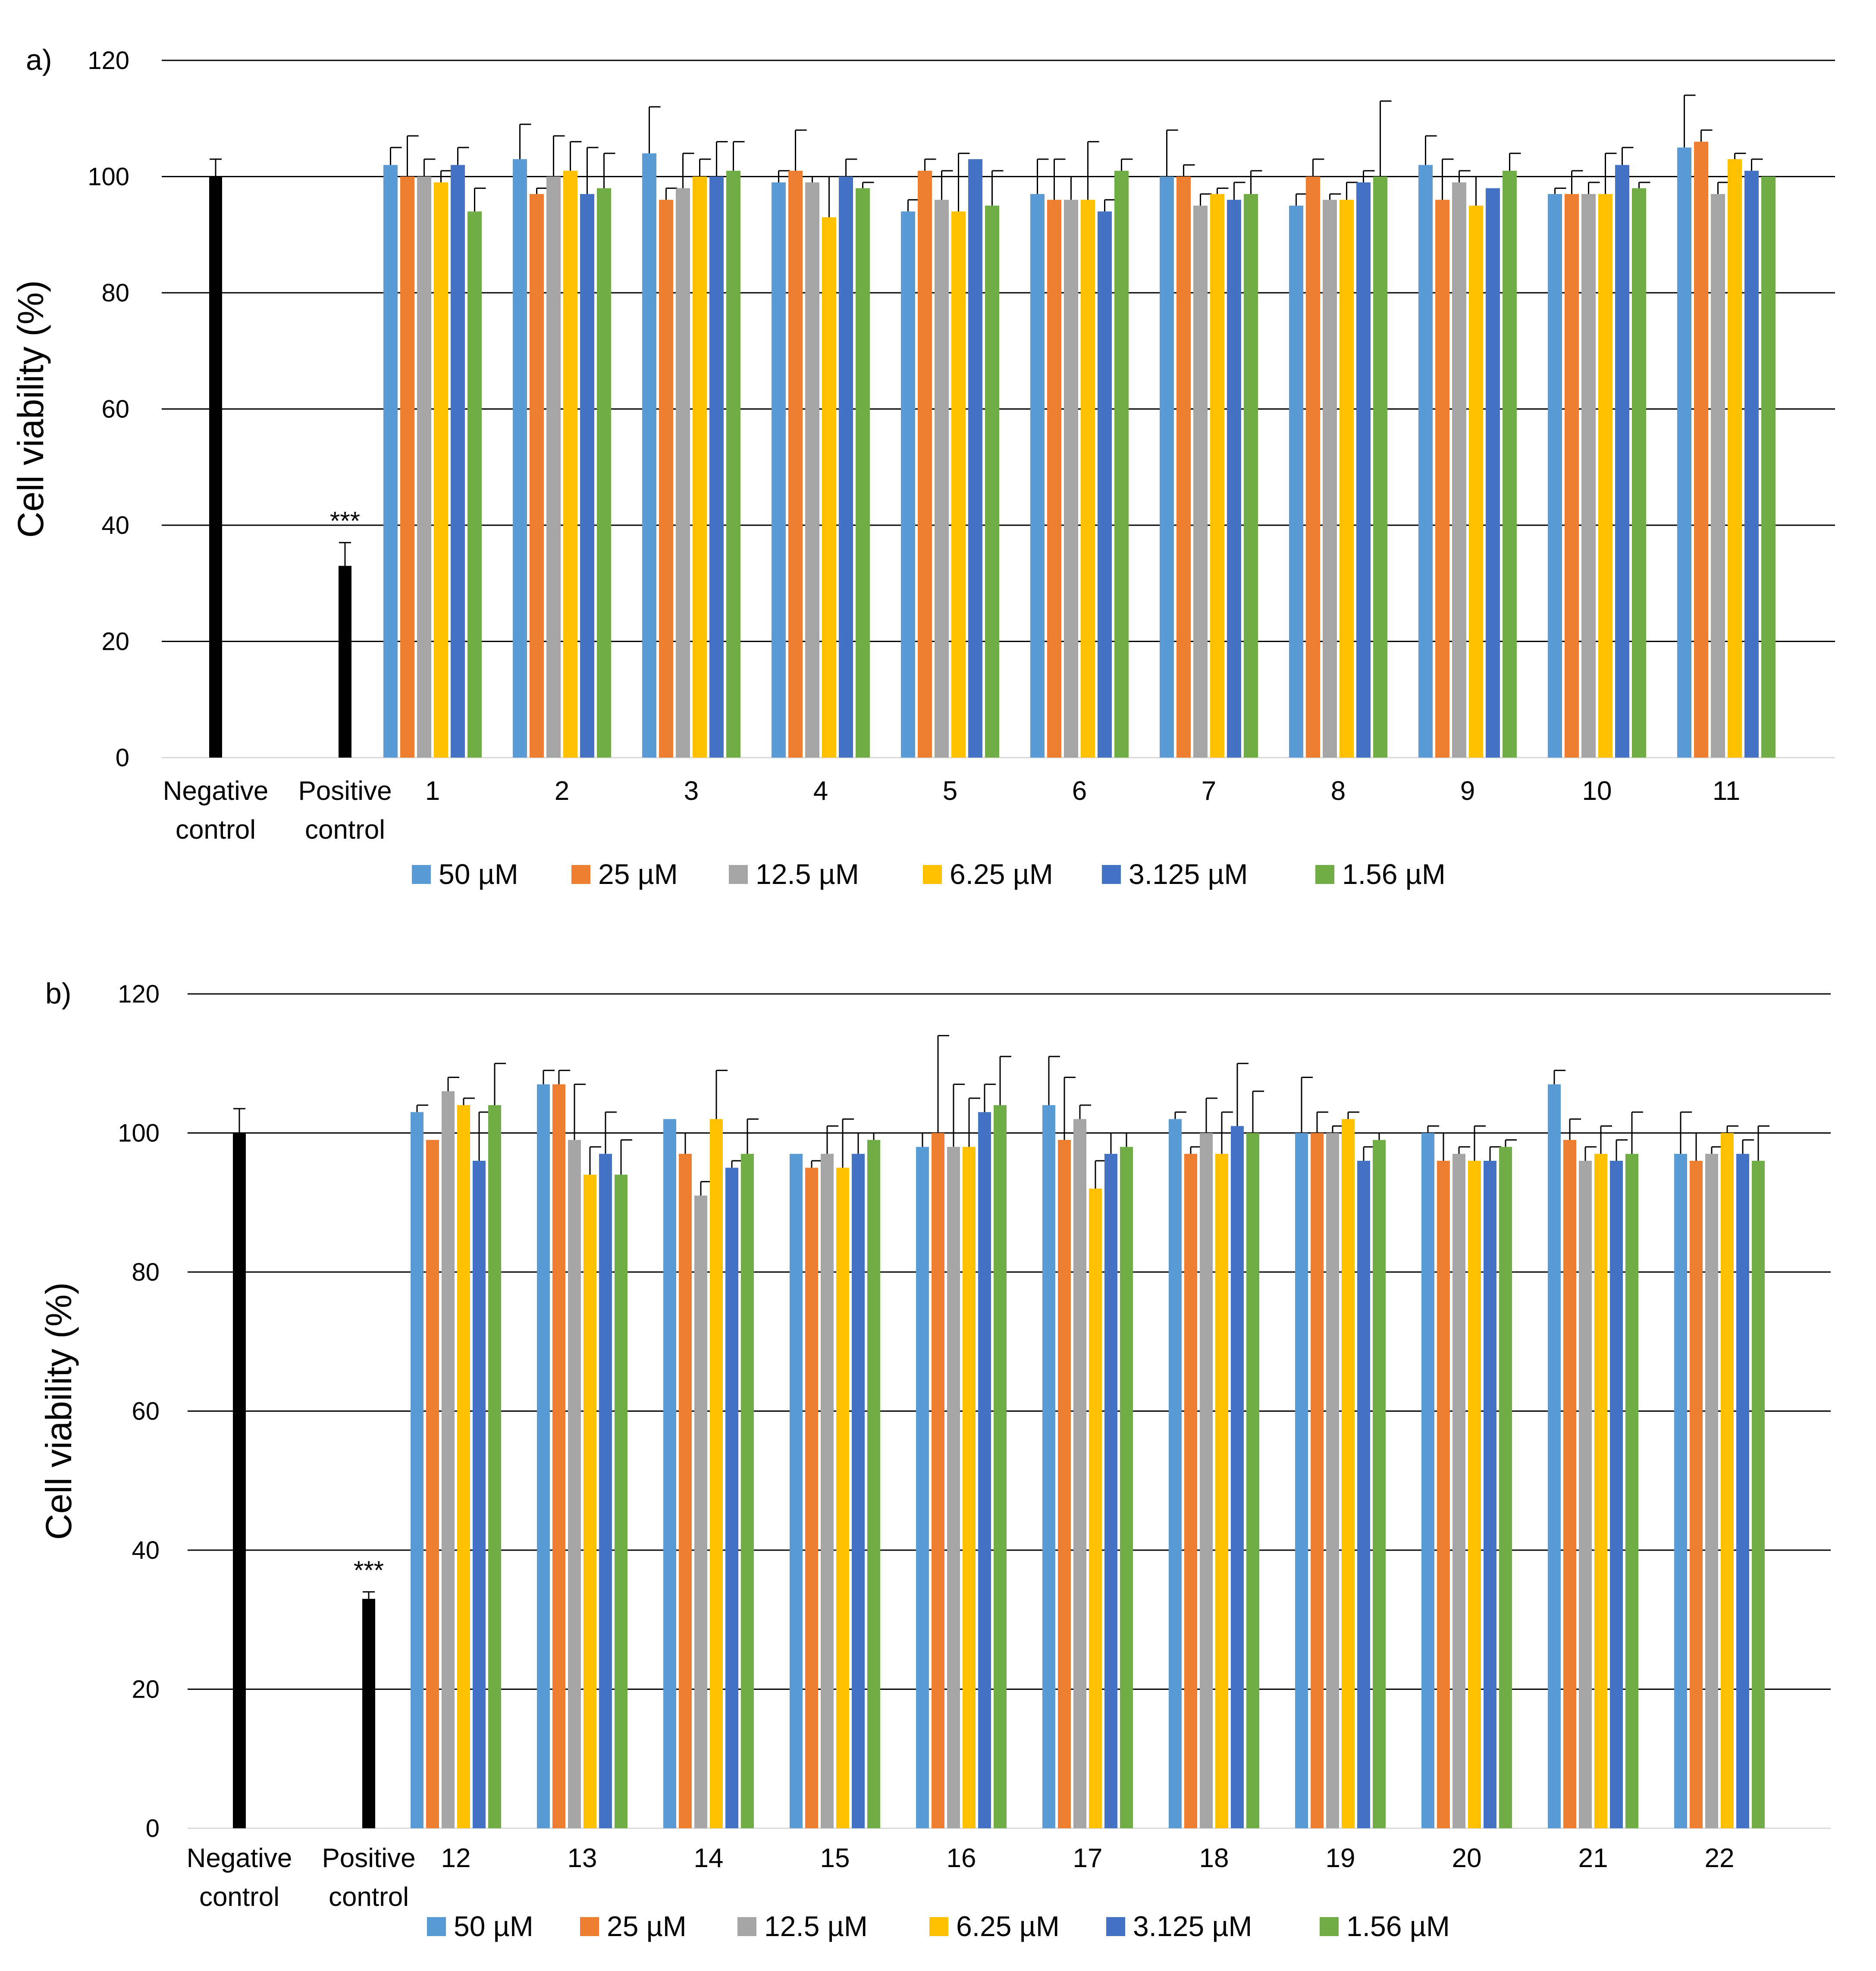 The image size is (1876, 1971). I want to click on legend-label: 6.25 µM, so click(1008, 1926).